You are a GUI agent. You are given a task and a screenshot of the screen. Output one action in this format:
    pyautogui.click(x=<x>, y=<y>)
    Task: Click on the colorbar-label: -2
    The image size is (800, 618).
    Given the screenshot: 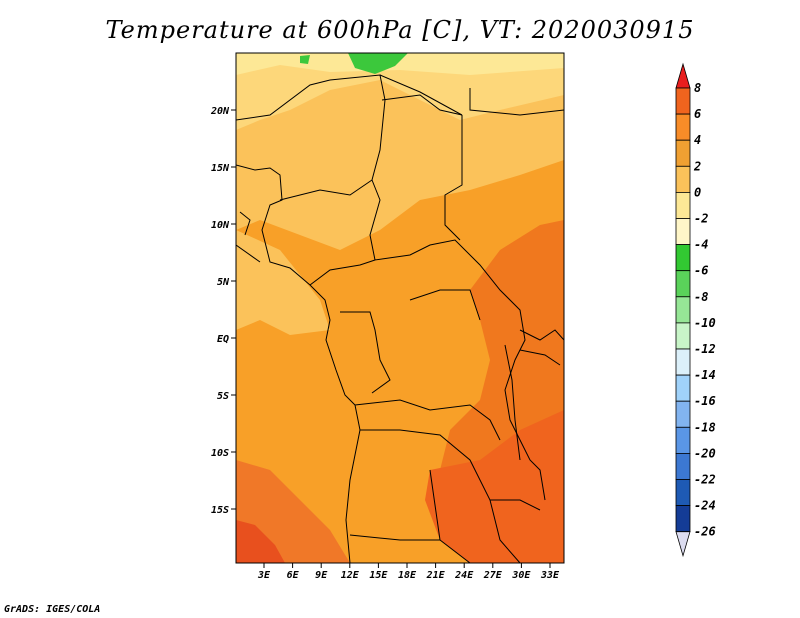 What is the action you would take?
    pyautogui.click(x=701, y=219)
    